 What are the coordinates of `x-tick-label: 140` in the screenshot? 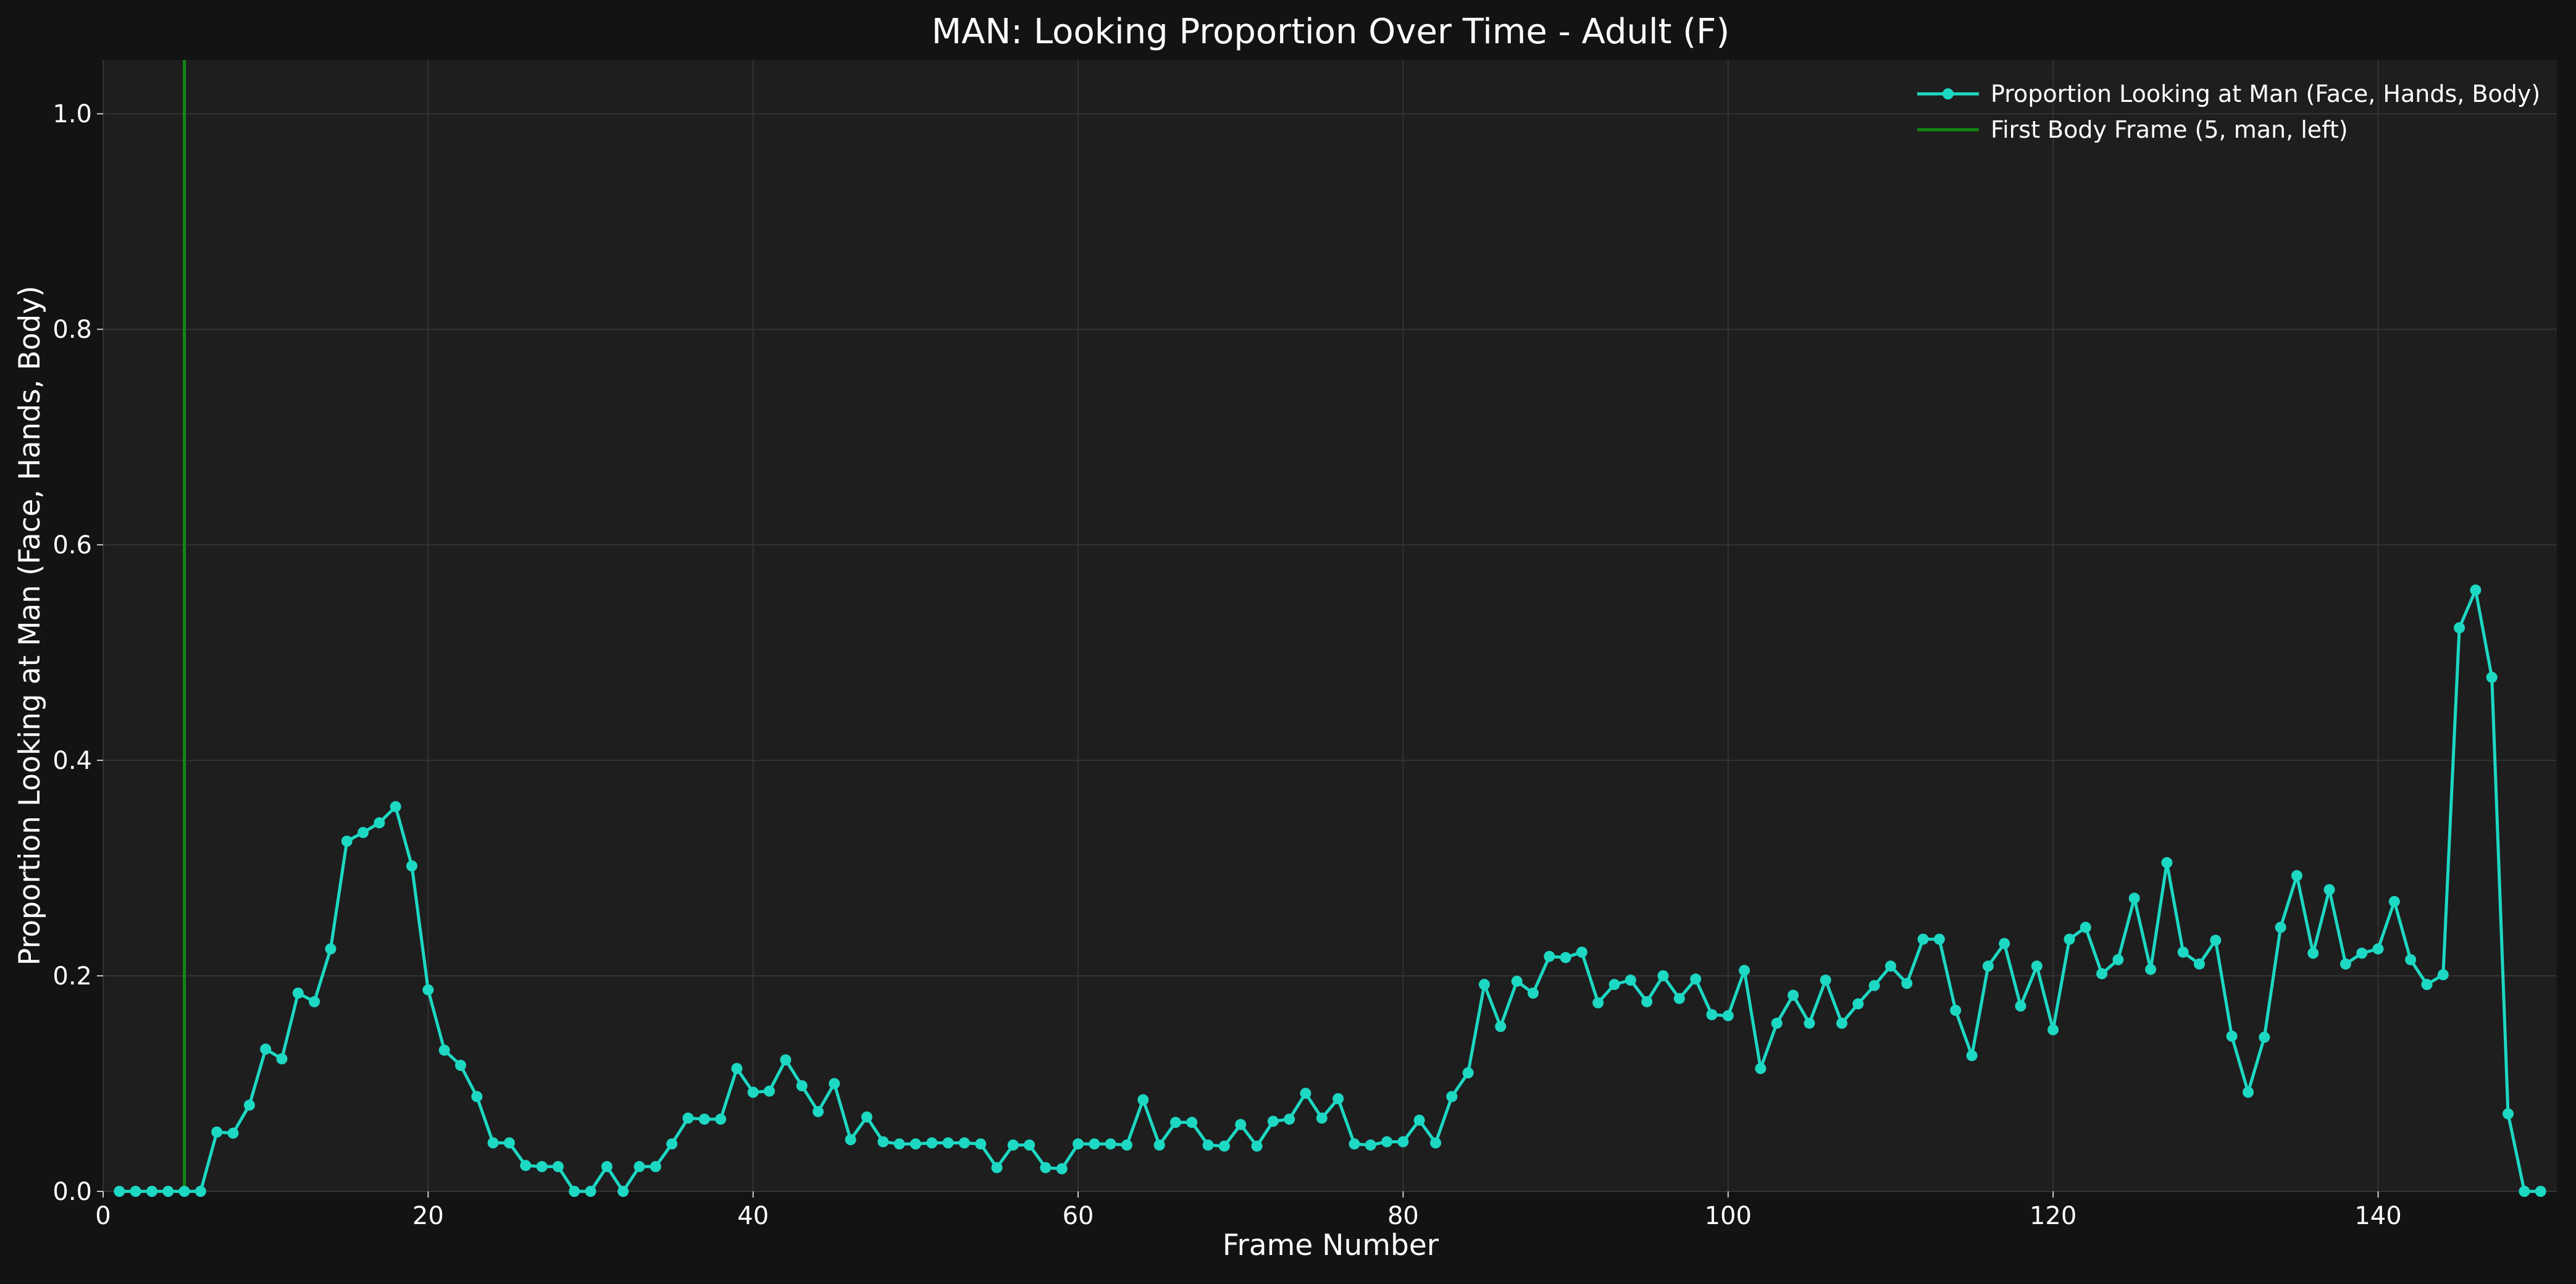 It's located at (2377, 1216).